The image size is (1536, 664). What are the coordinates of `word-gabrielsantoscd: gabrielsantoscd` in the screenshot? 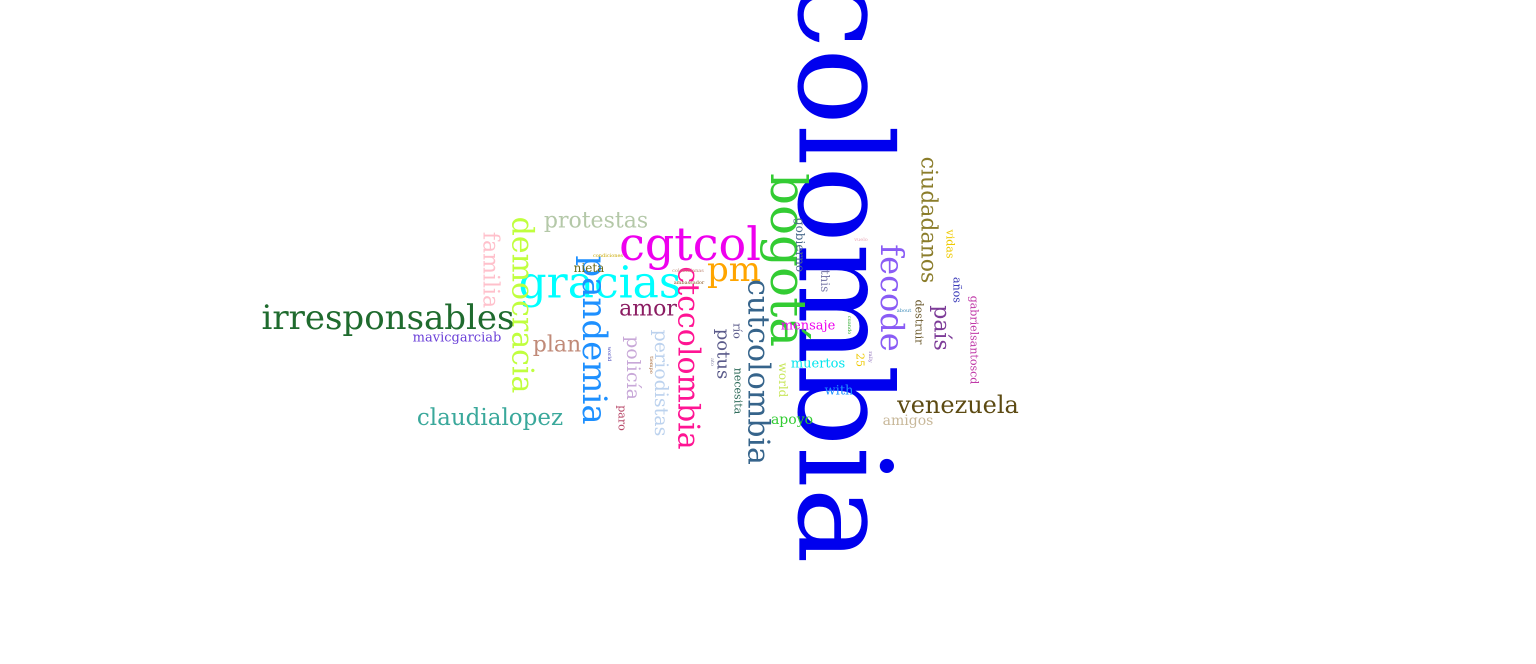 It's located at (974, 340).